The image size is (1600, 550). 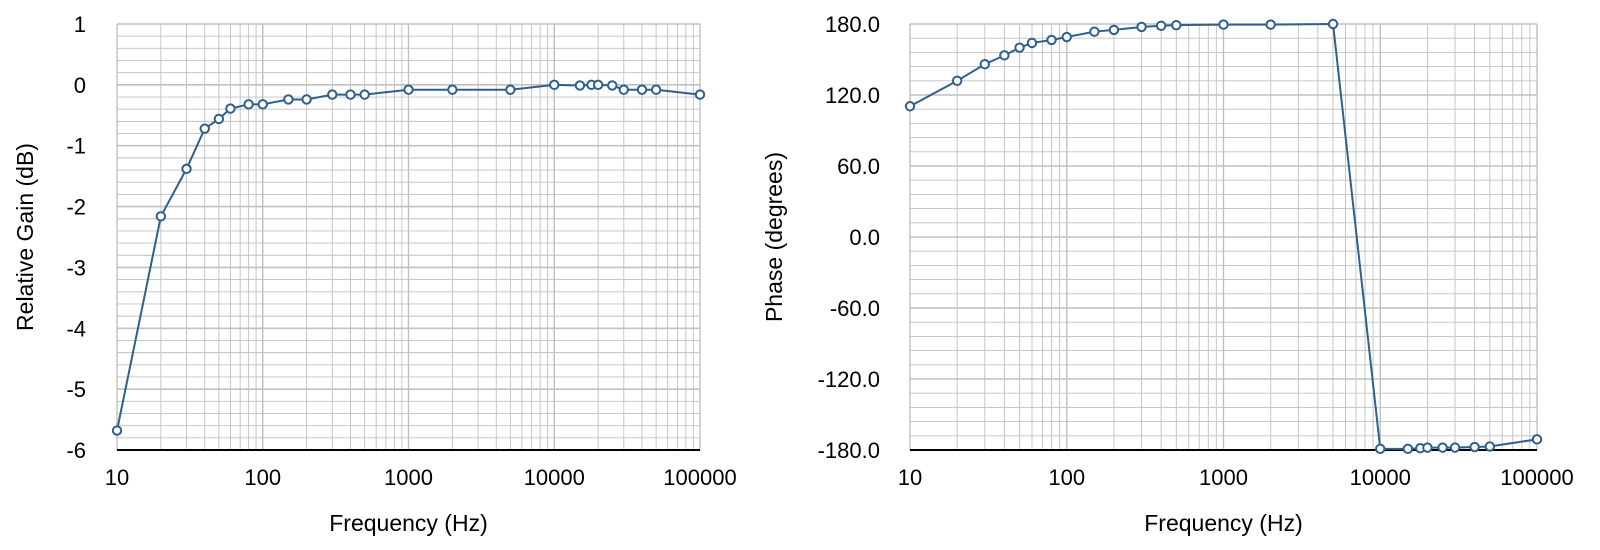 What do you see at coordinates (76, 450) in the screenshot?
I see `y-tick-label: -6` at bounding box center [76, 450].